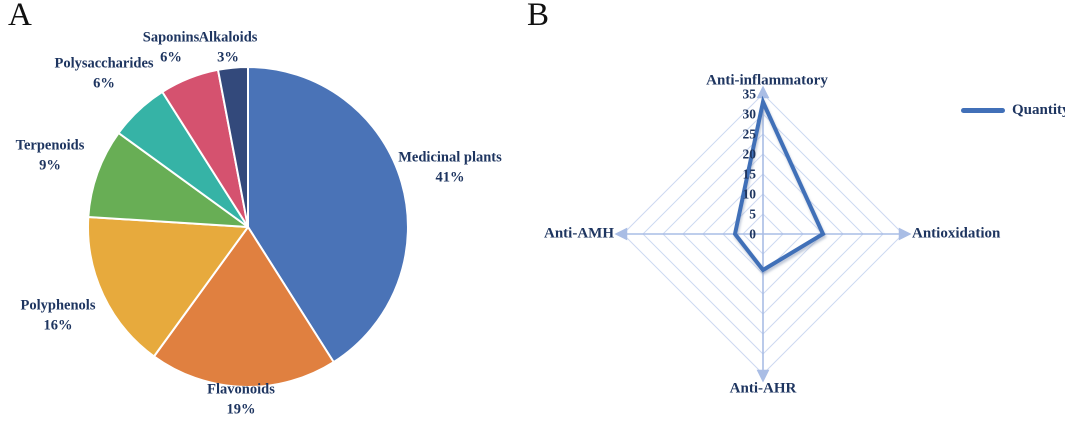 This screenshot has width=1065, height=422. Describe the element at coordinates (20, 16) in the screenshot. I see `panel-a-letter: A` at that location.